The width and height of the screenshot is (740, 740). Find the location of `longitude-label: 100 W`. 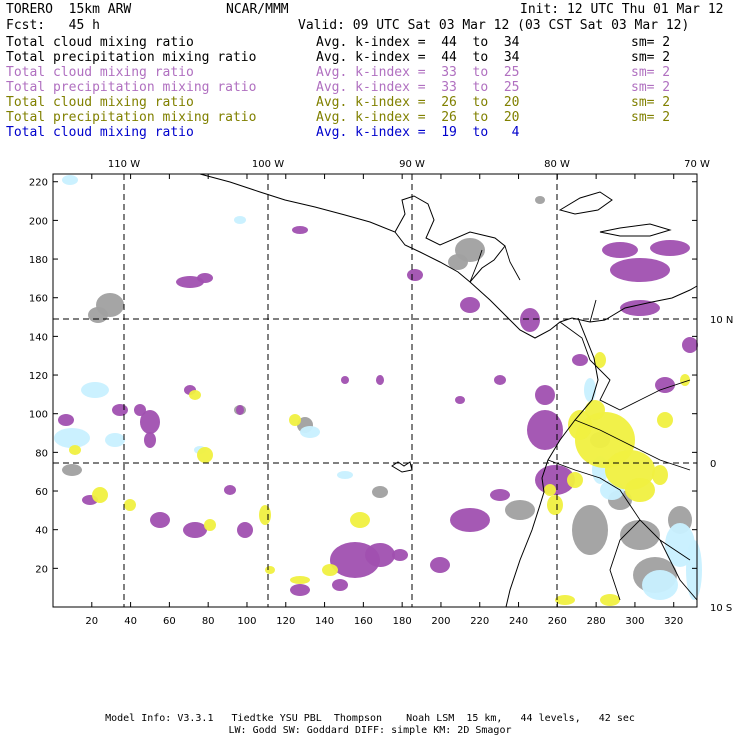

longitude-label: 100 W is located at coordinates (268, 164).